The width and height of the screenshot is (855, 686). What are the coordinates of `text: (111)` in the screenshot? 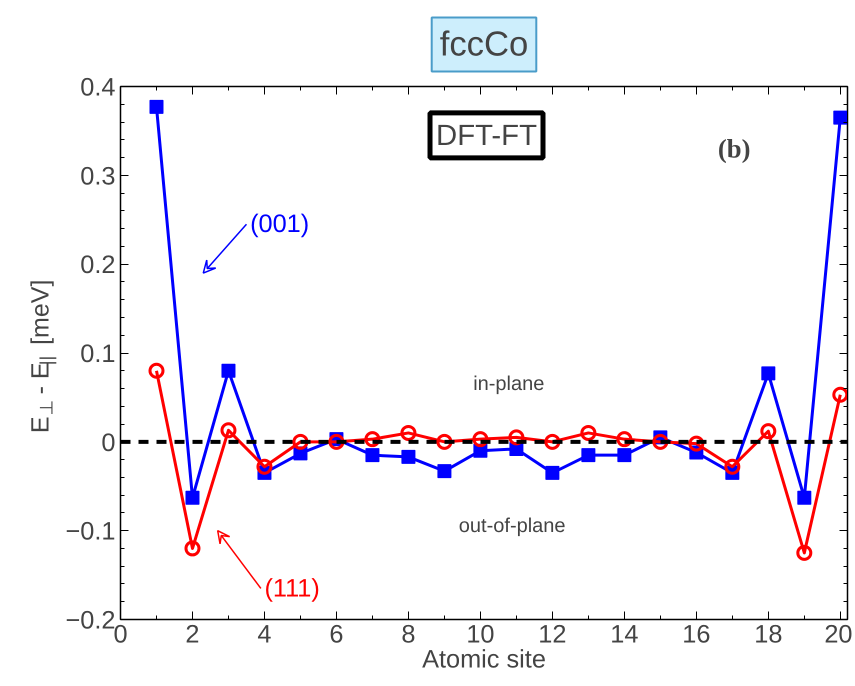 It's located at (292, 588).